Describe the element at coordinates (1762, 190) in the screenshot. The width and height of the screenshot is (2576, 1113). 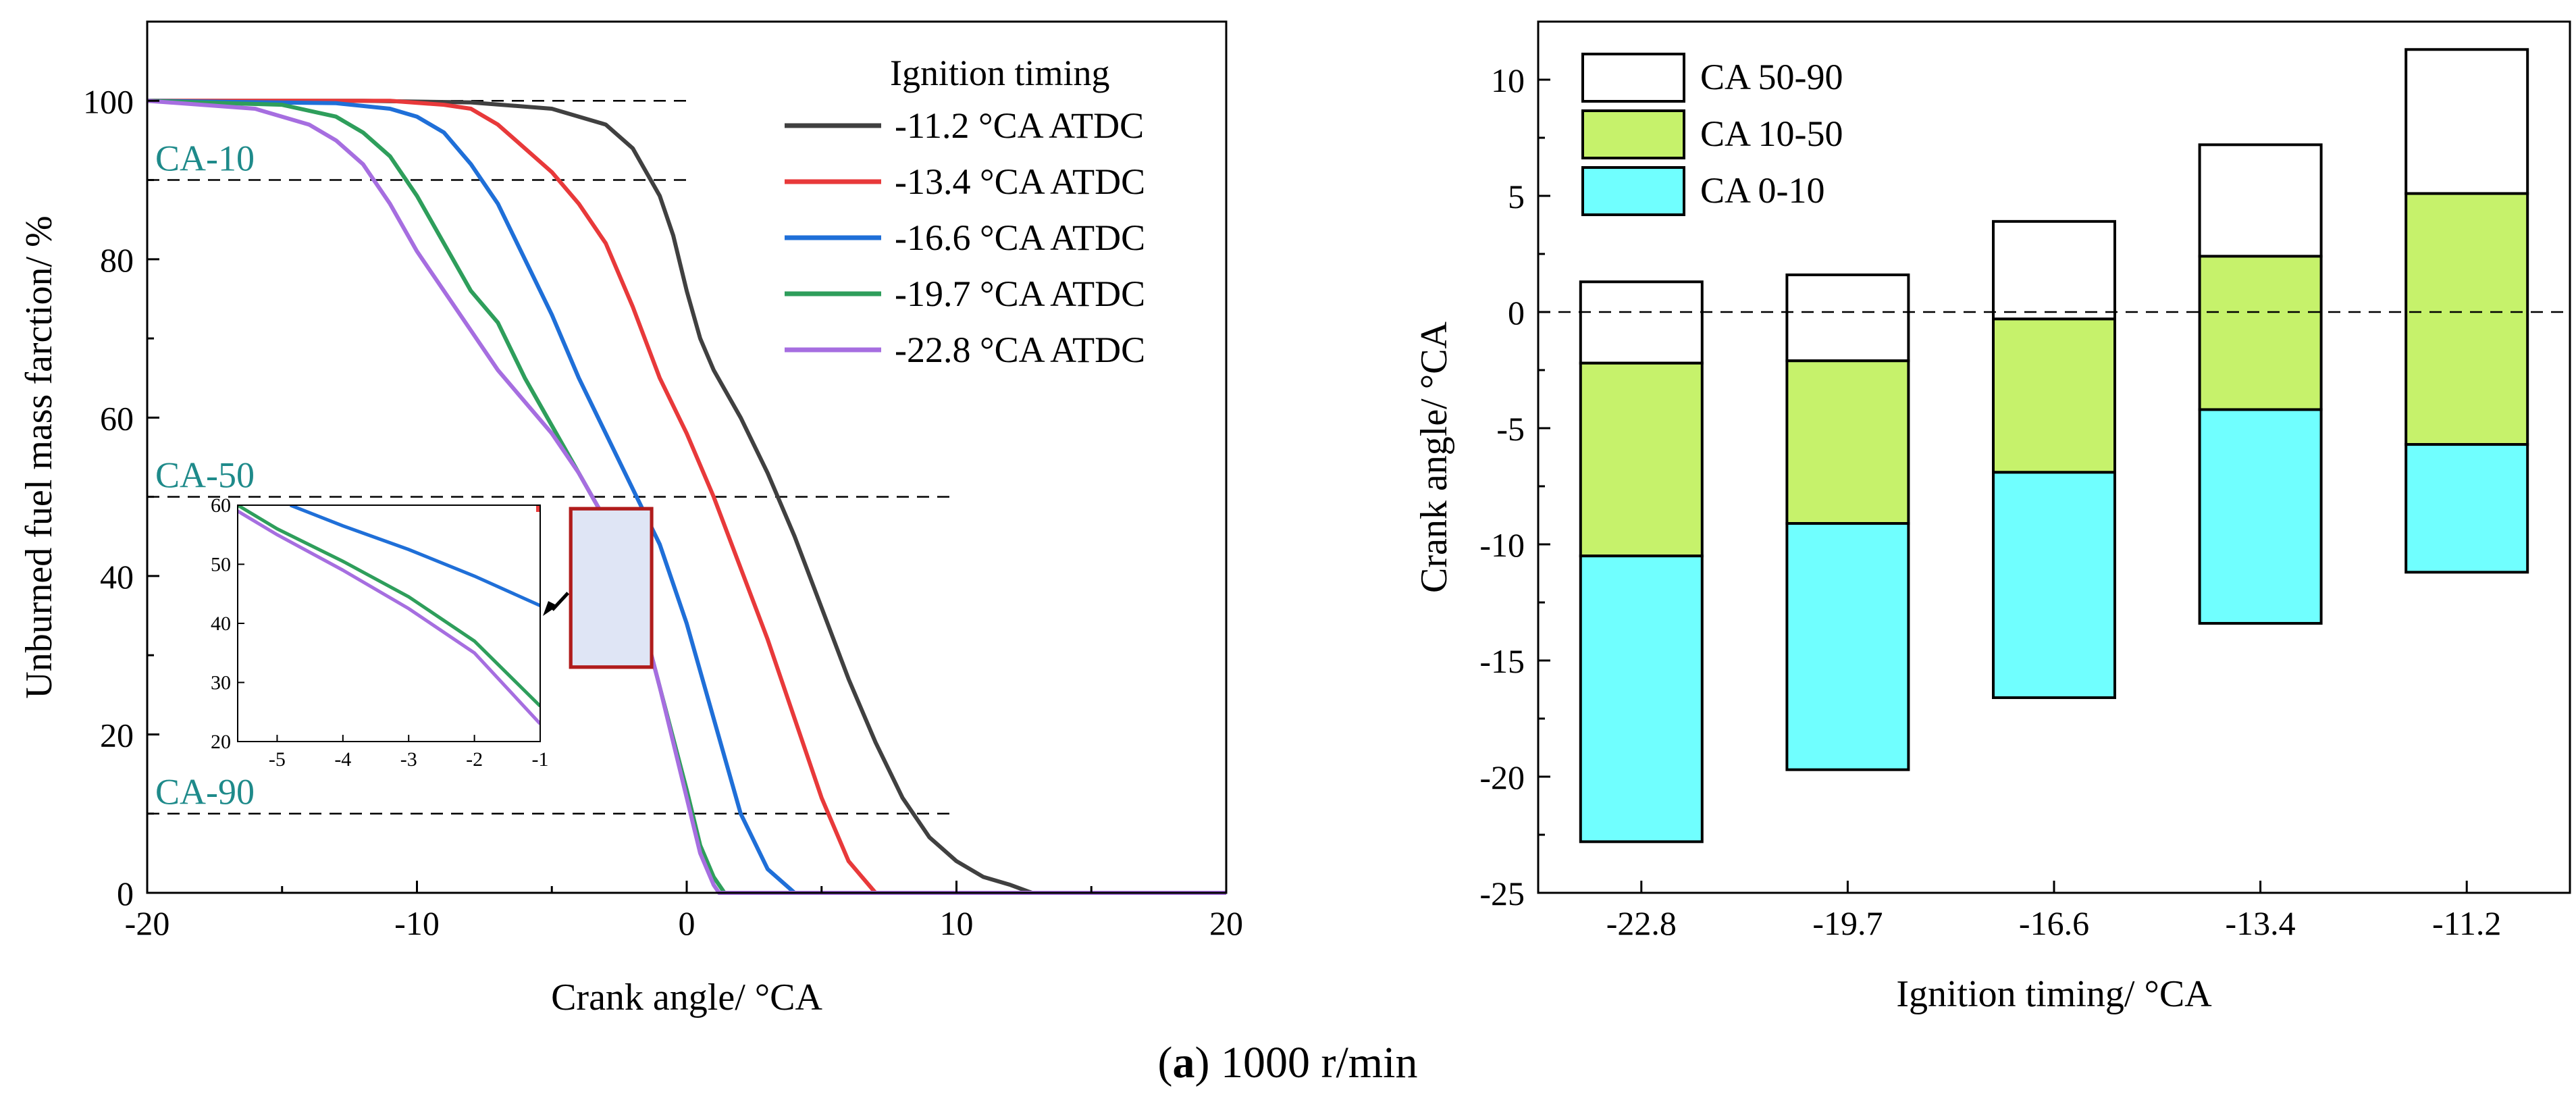
I see `legend-entry: CA 0-10` at that location.